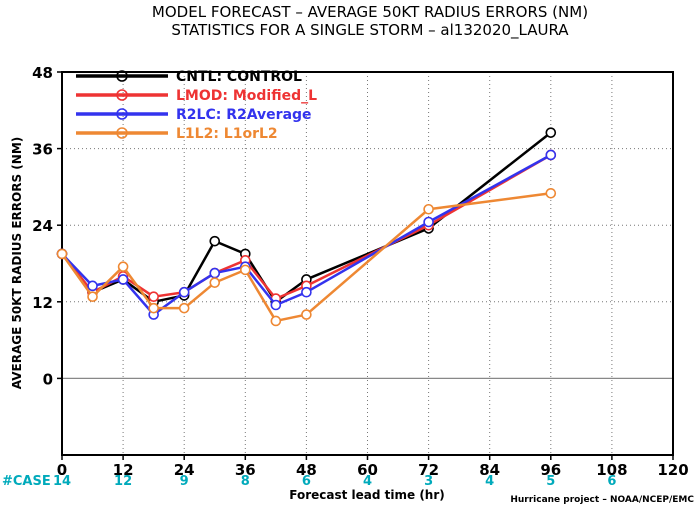 Image resolution: width=700 pixels, height=506 pixels. I want to click on x-axis-label: Forecast lead time (hr), so click(367, 495).